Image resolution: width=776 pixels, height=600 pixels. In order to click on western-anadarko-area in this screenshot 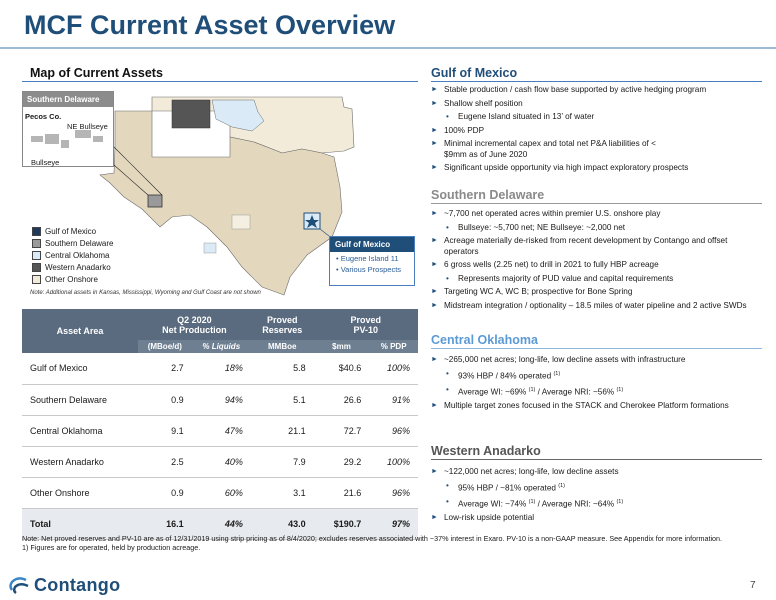, I will do `click(191, 114)`.